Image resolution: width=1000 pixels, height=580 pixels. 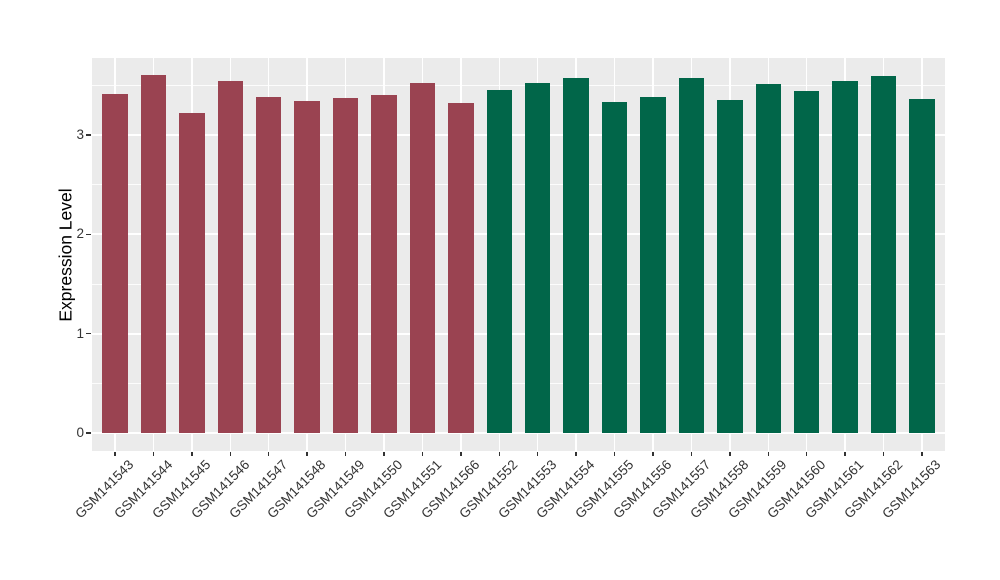 What do you see at coordinates (80, 432) in the screenshot?
I see `y-tick-label: 0` at bounding box center [80, 432].